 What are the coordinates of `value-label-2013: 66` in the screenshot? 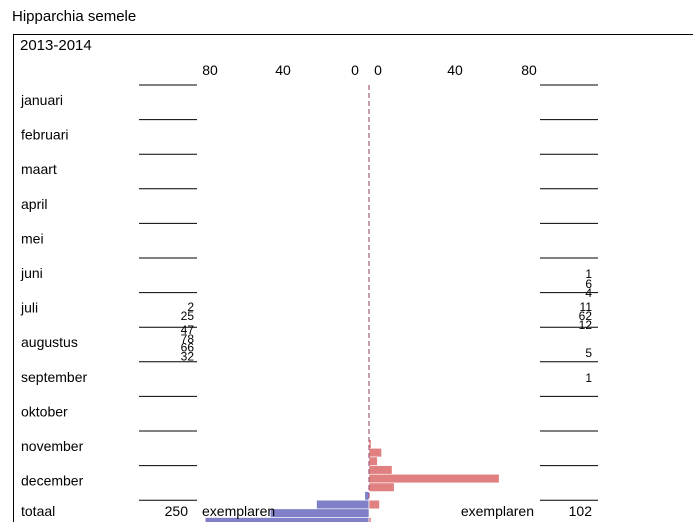 It's located at (188, 348).